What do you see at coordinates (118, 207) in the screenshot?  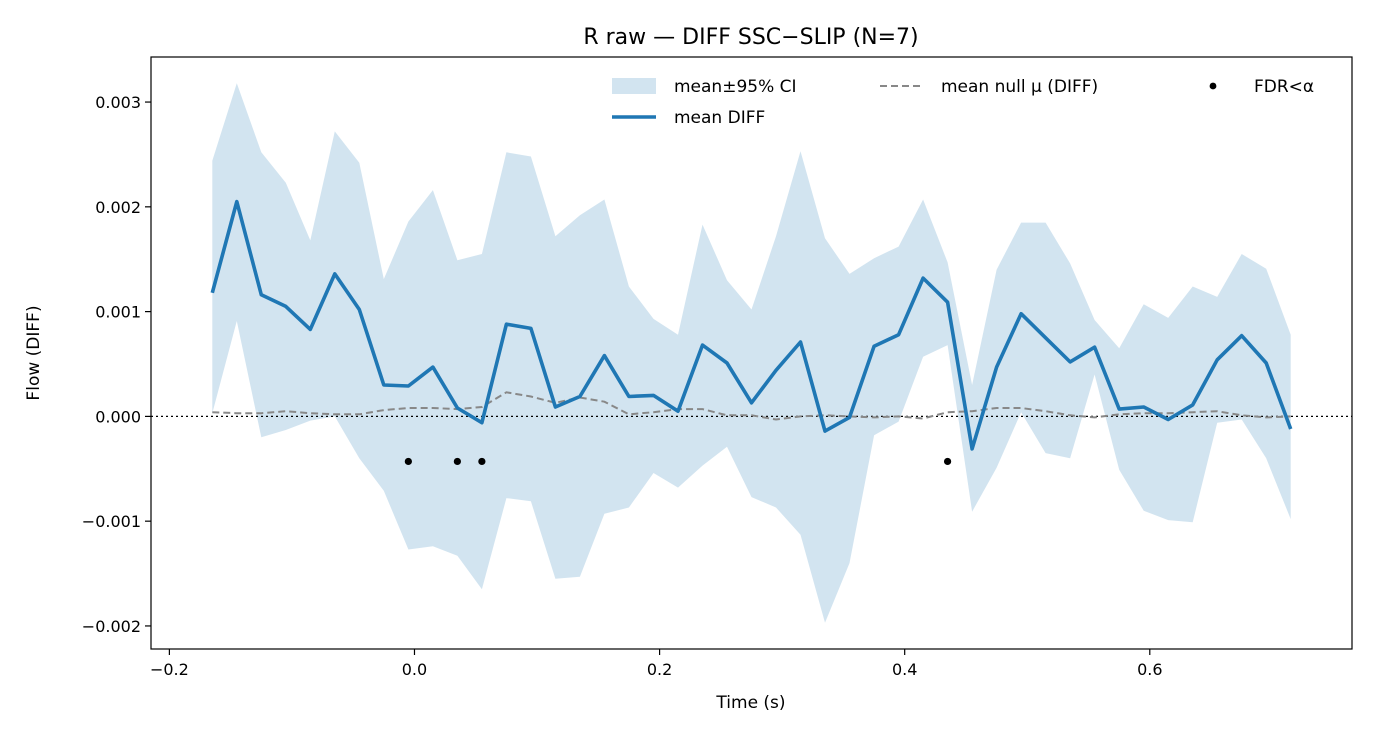 I see `y-tick-label: 0.002` at bounding box center [118, 207].